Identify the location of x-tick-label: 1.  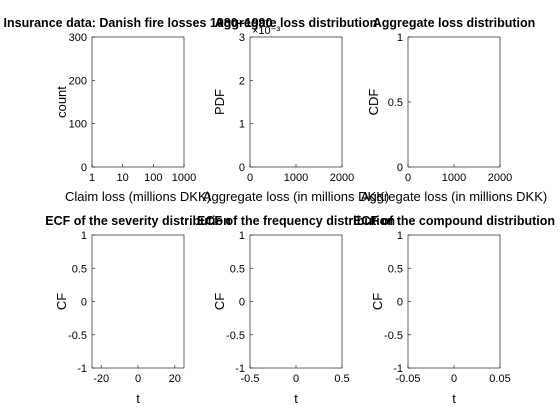
(92, 178).